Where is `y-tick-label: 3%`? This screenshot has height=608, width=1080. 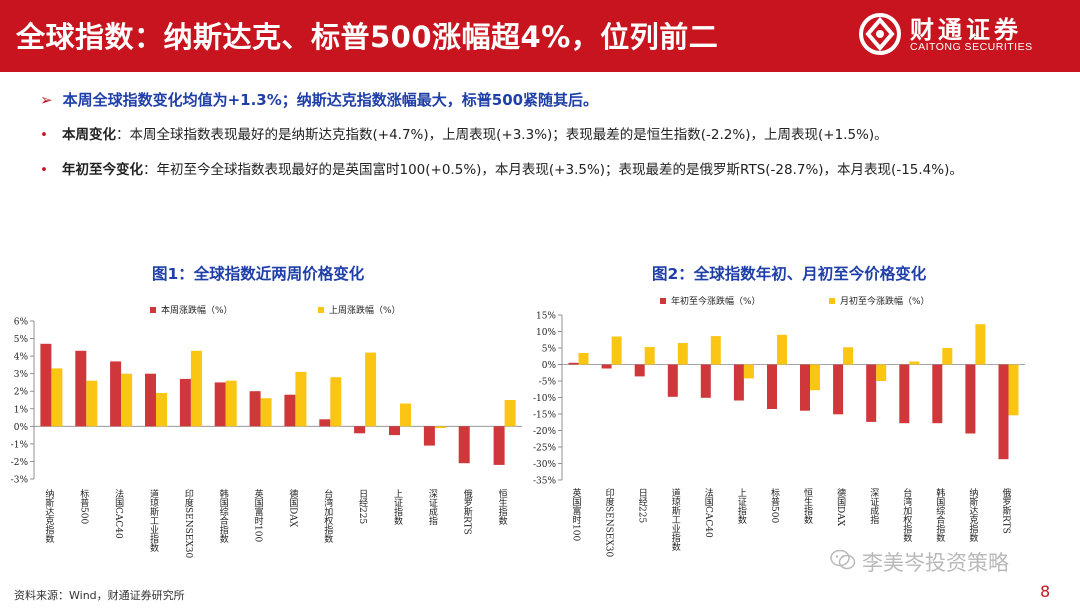
y-tick-label: 3% is located at coordinates (21, 375).